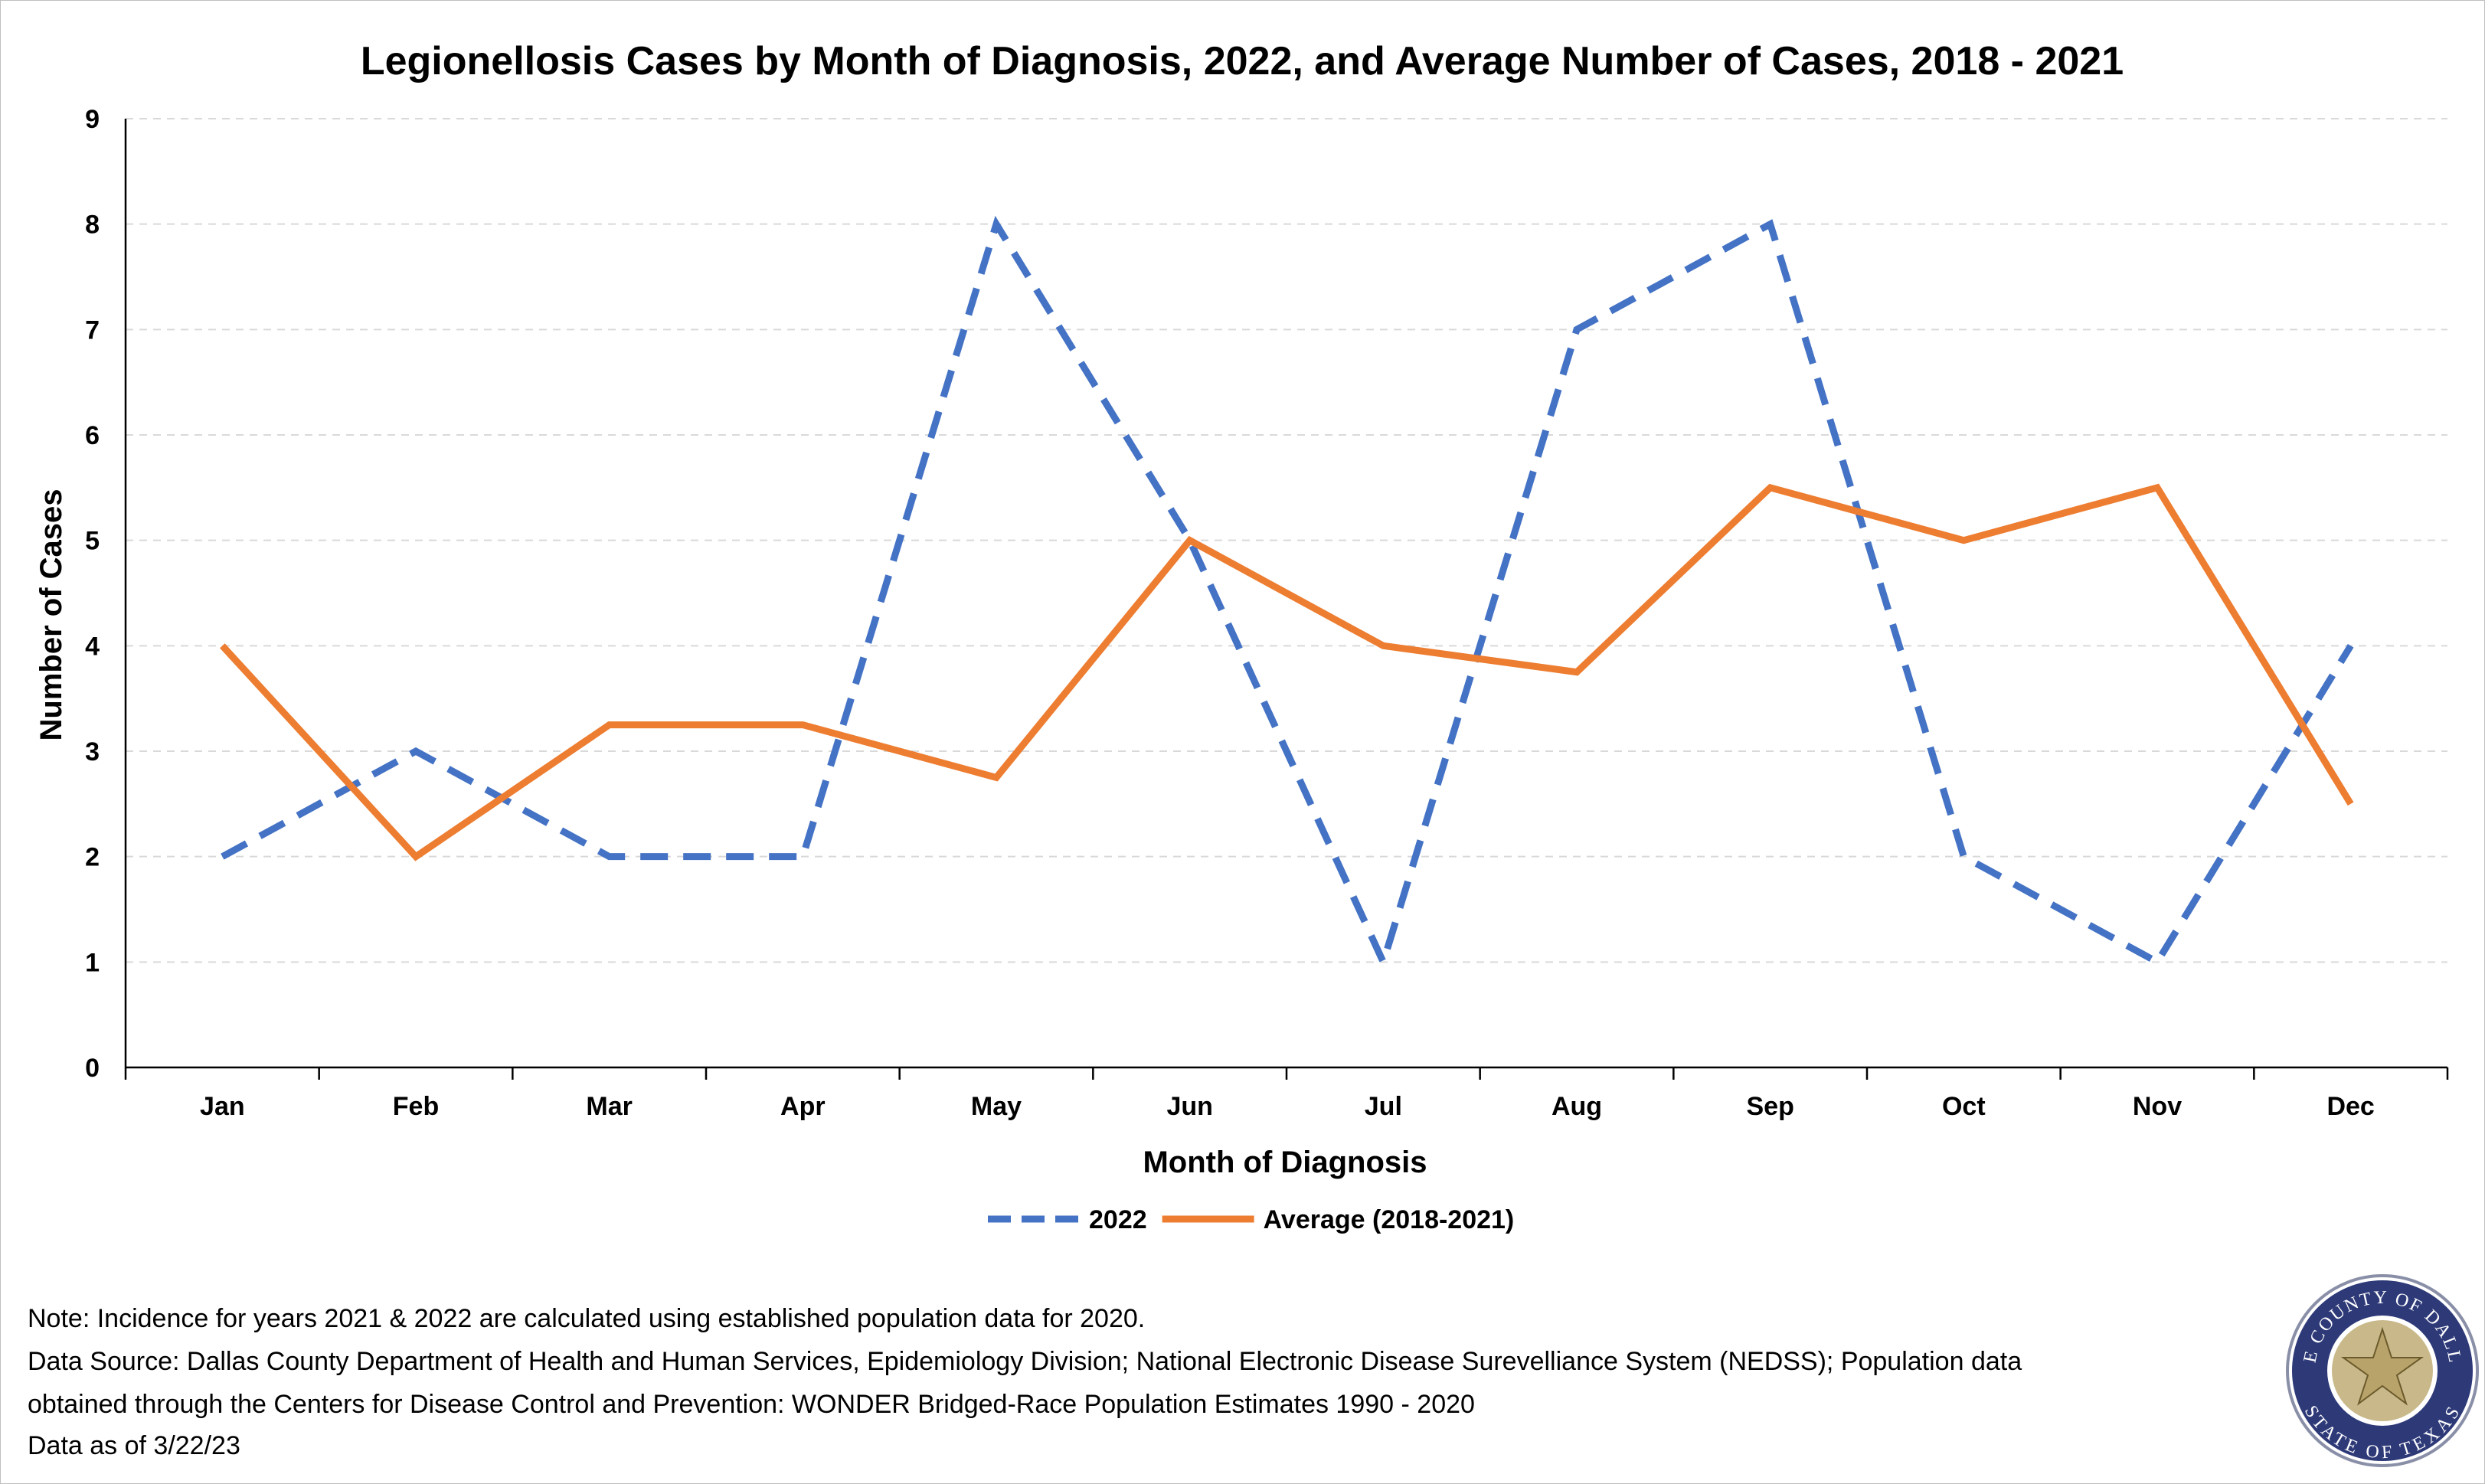  What do you see at coordinates (92, 435) in the screenshot?
I see `y-tick-label-6: 6` at bounding box center [92, 435].